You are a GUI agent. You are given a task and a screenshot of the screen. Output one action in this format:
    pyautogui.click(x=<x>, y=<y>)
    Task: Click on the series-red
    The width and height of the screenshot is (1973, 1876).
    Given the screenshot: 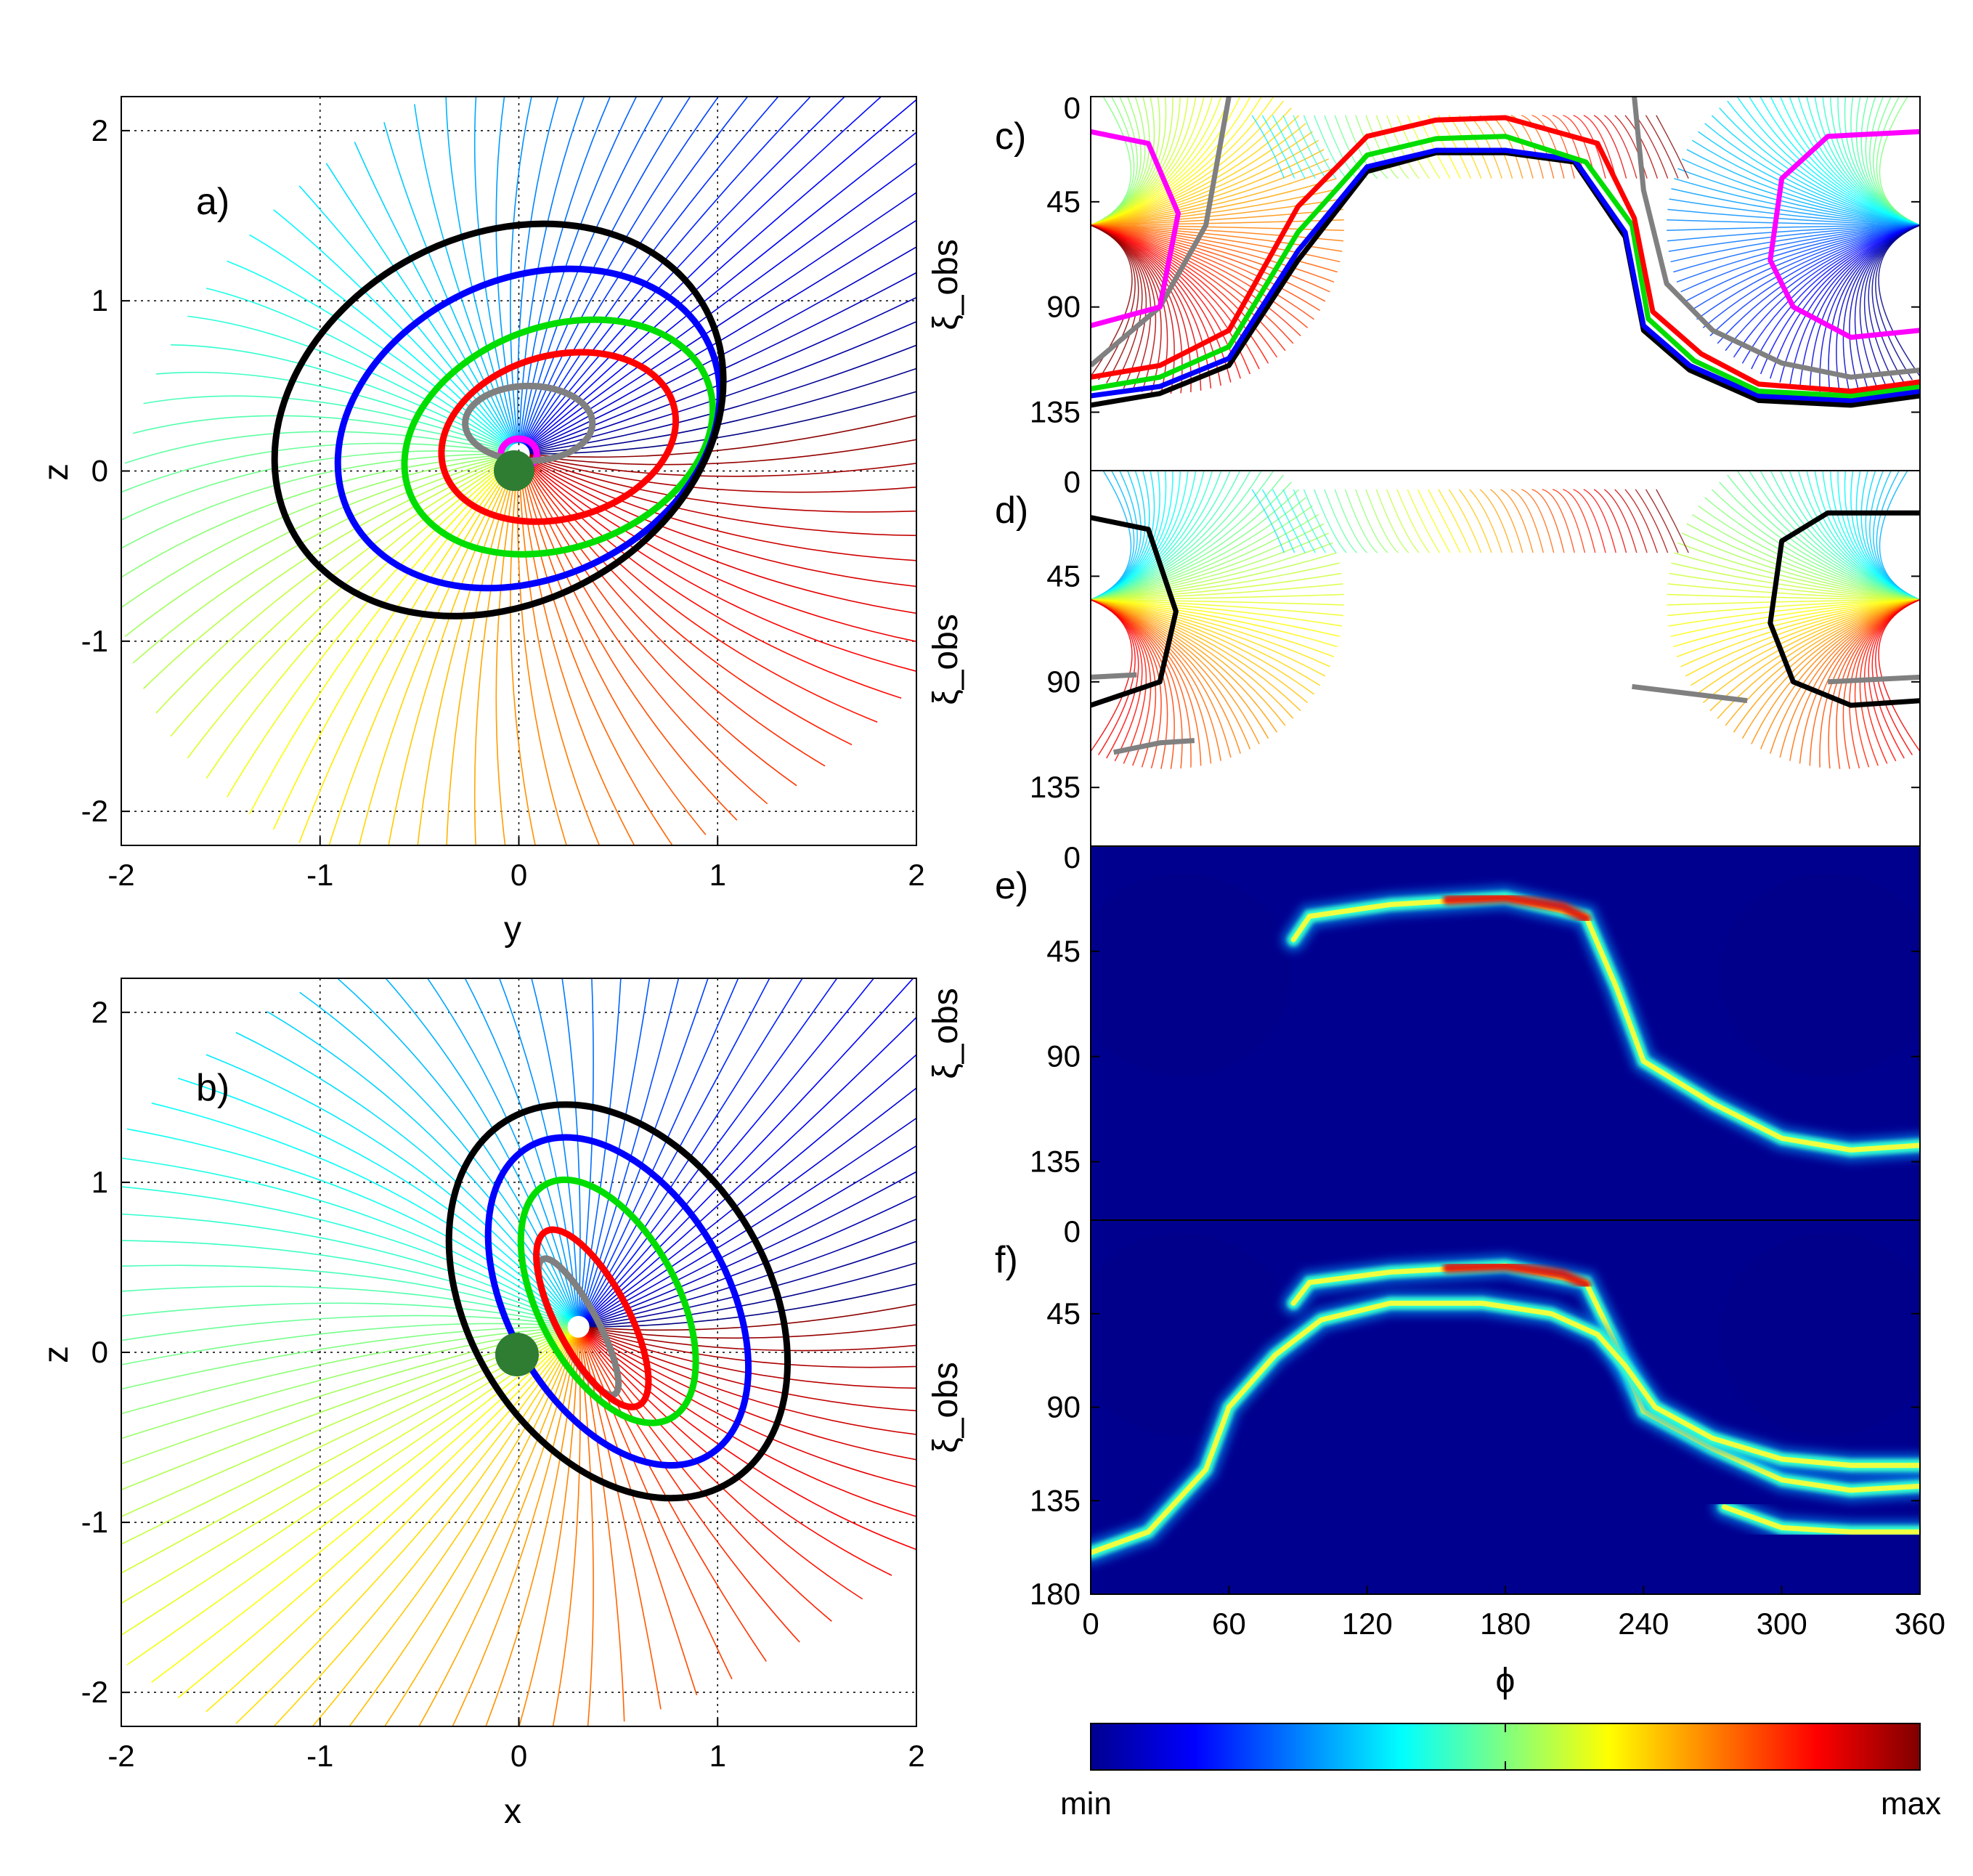 What is the action you would take?
    pyautogui.click(x=1506, y=254)
    